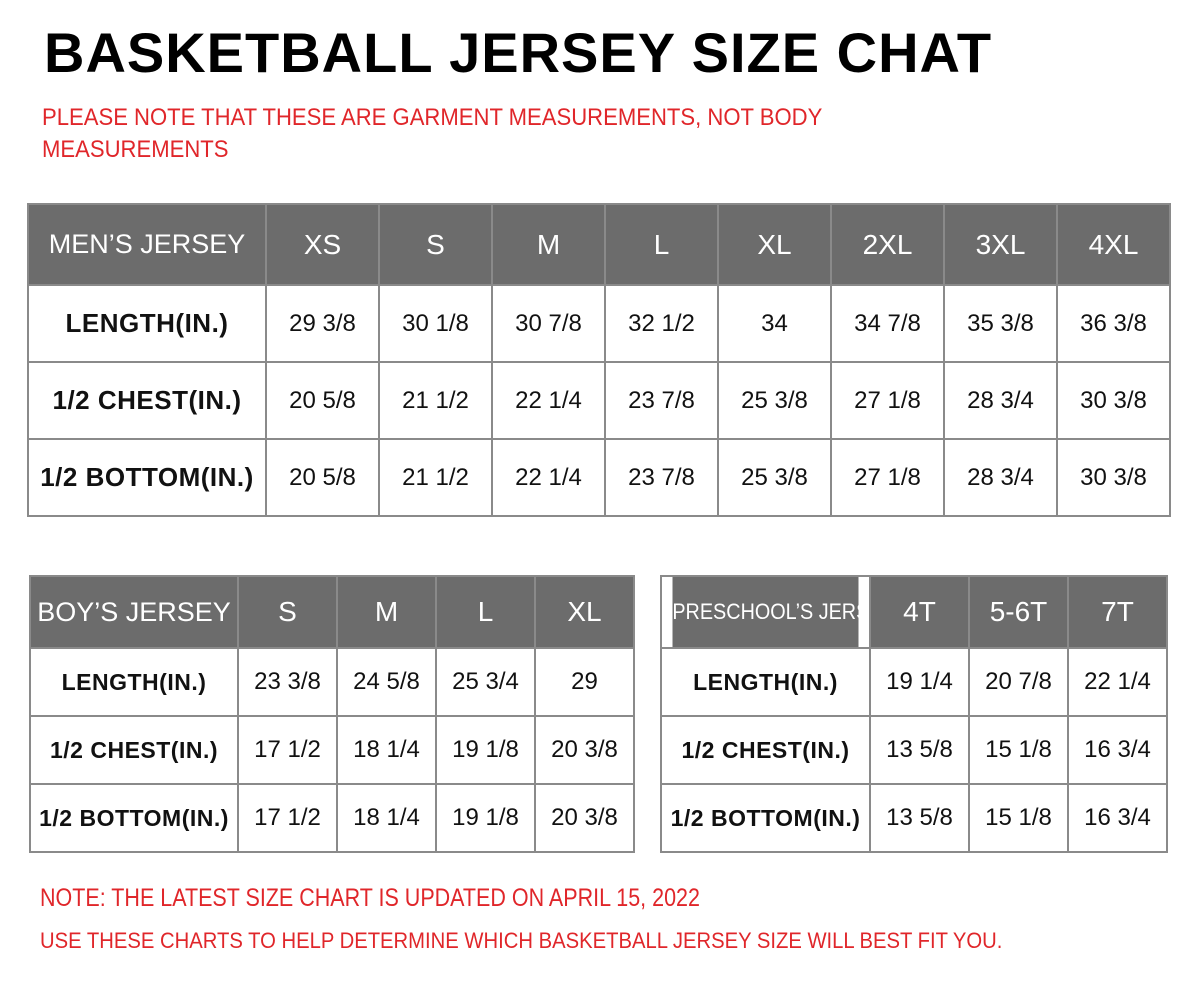 This screenshot has height=1007, width=1200. What do you see at coordinates (1018, 682) in the screenshot?
I see `measure-cell: 20 7/8` at bounding box center [1018, 682].